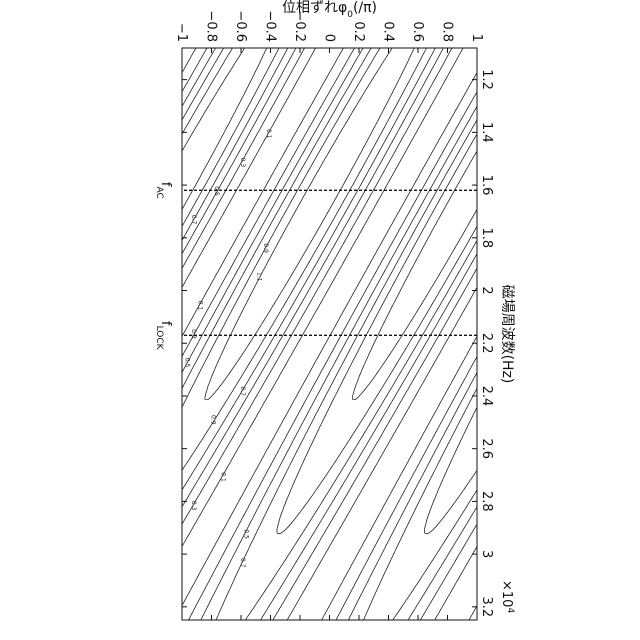  Describe the element at coordinates (240, 26) in the screenshot. I see `y-tick-label: −0.6` at that location.